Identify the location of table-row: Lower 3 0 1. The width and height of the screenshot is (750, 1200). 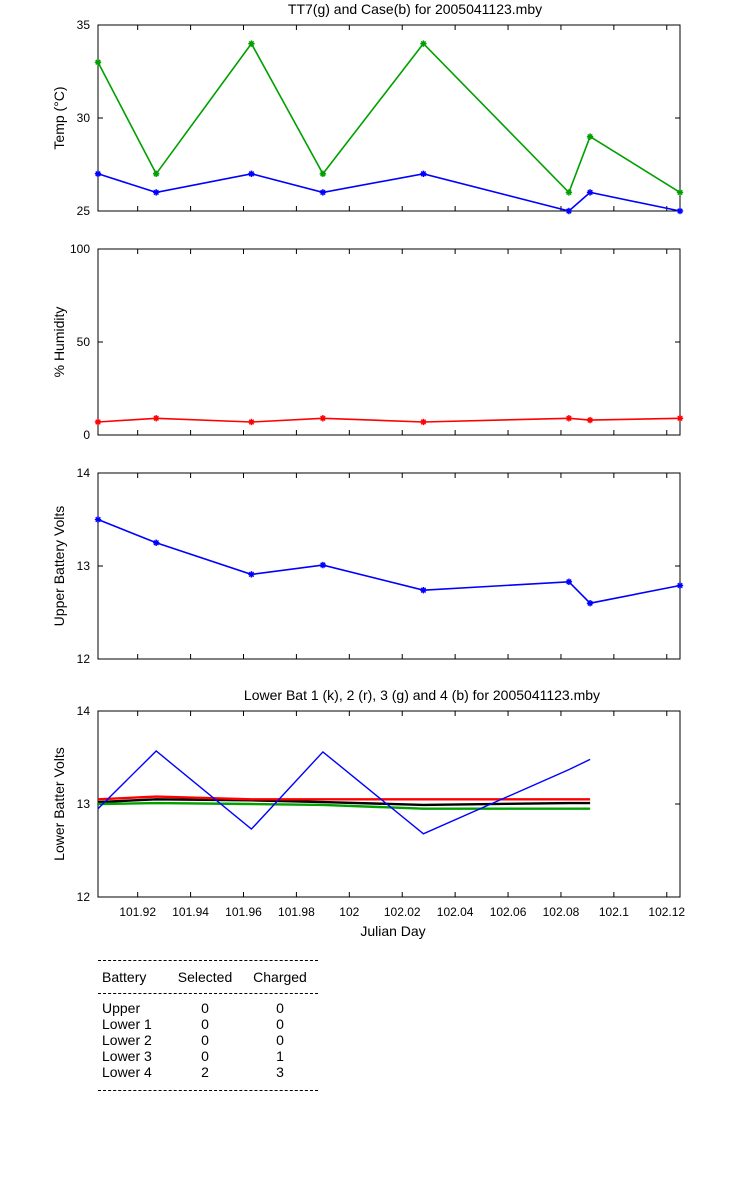
(208, 1056).